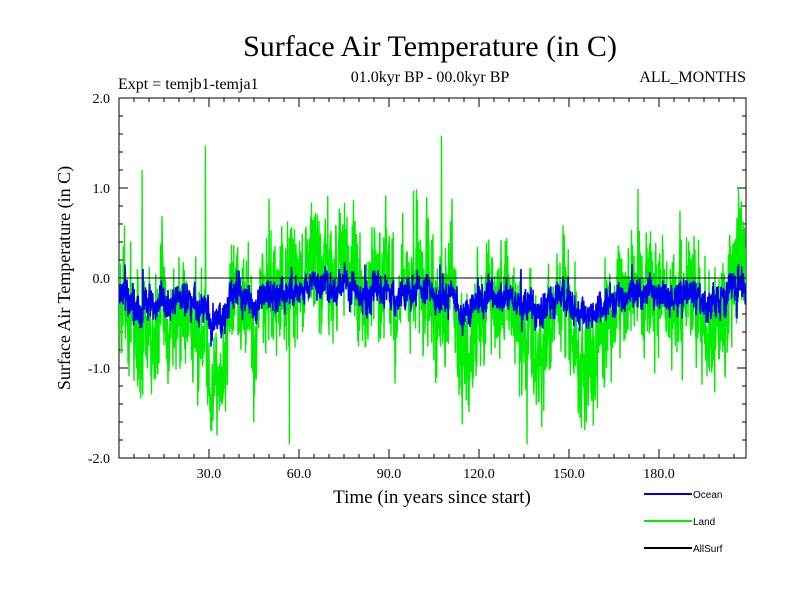 This screenshot has height=600, width=800. What do you see at coordinates (432, 304) in the screenshot?
I see `series-line-ocean` at bounding box center [432, 304].